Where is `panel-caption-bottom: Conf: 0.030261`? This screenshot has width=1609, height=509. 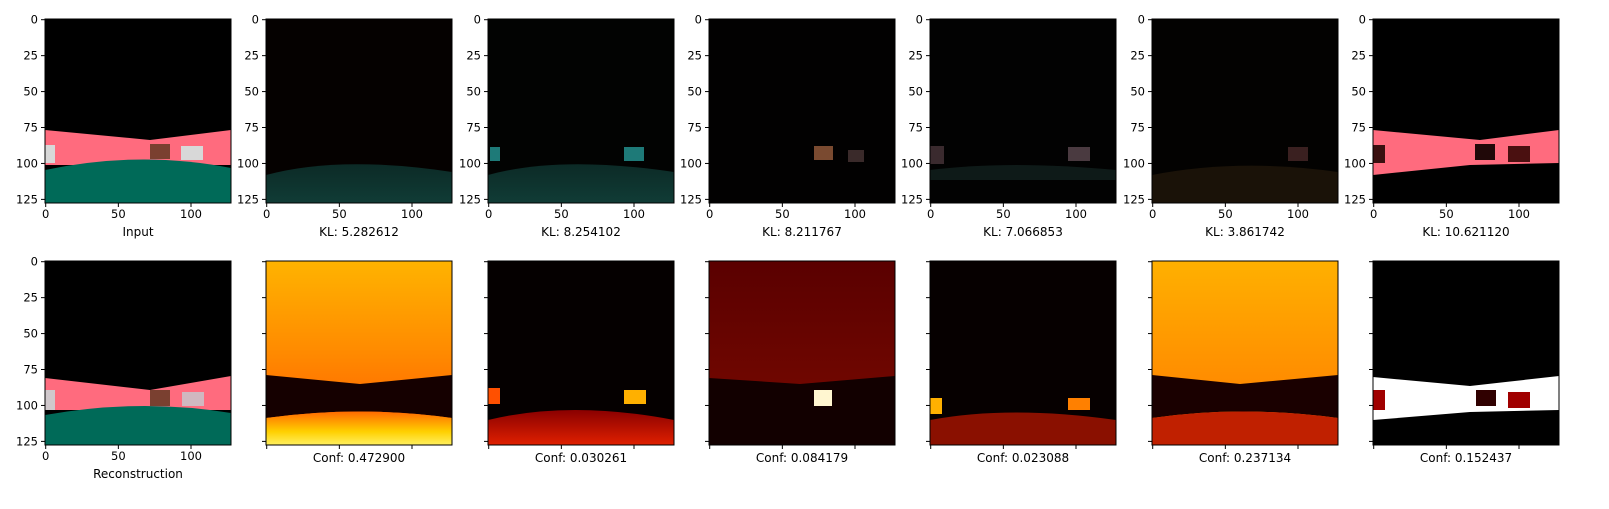 panel-caption-bottom: Conf: 0.030261 is located at coordinates (581, 458).